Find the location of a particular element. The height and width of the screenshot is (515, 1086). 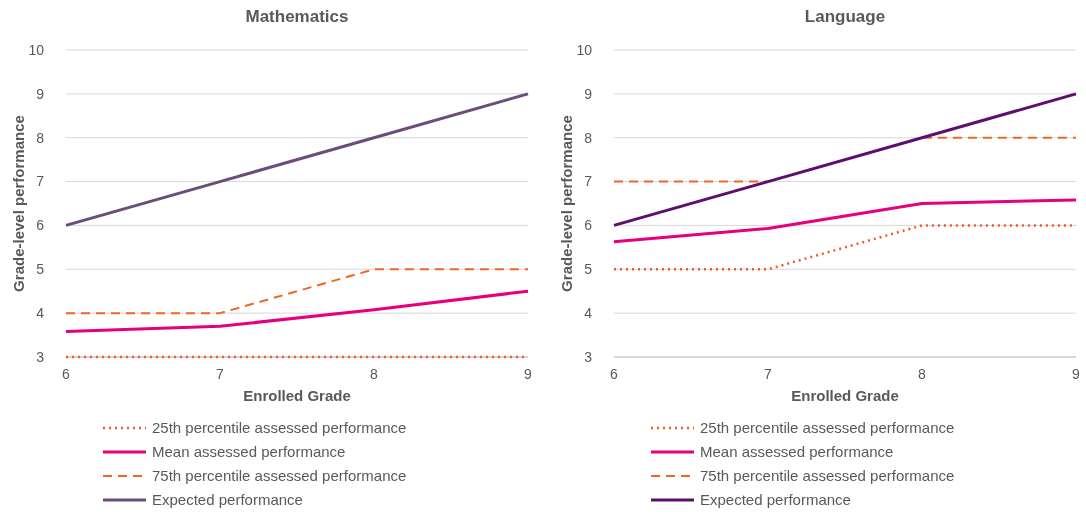

chart-title: Language is located at coordinates (845, 16).